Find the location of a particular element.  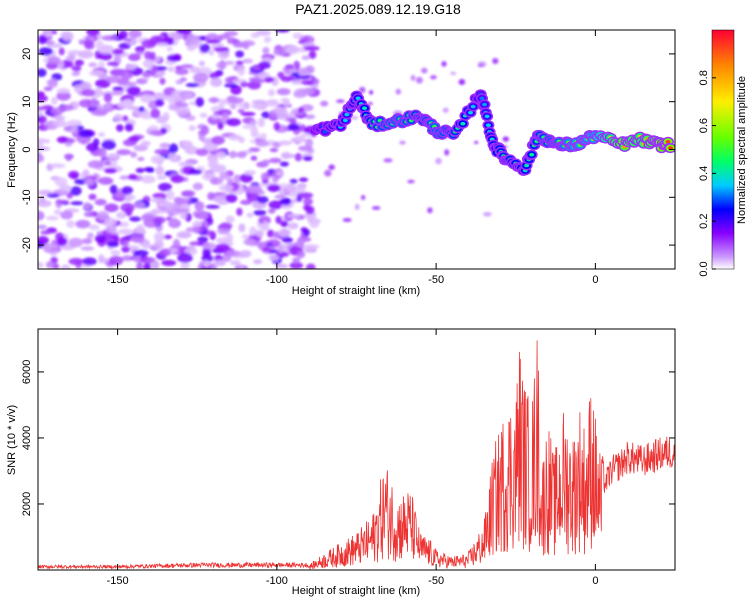

colorbar-ticks: 0.0 0.2 0.4 0.6 0.8 is located at coordinates (707, 173).